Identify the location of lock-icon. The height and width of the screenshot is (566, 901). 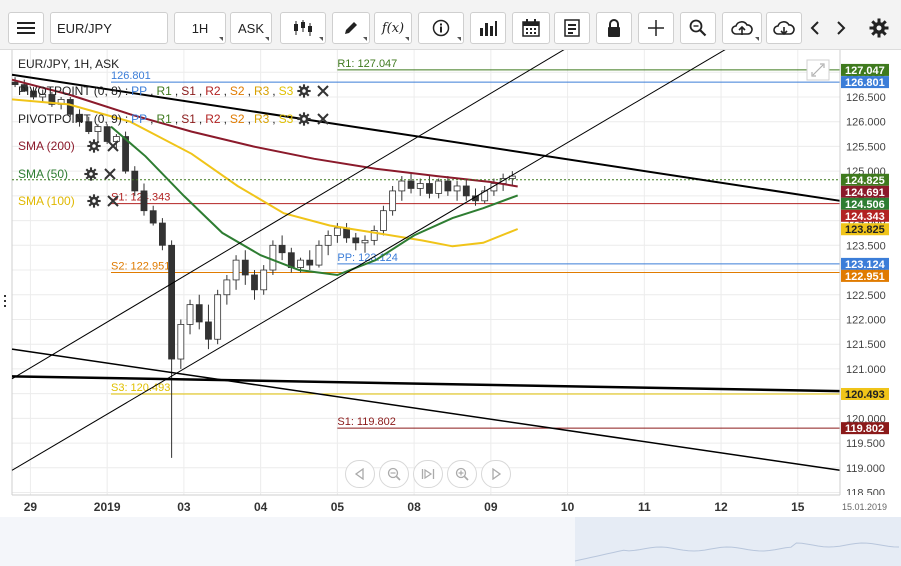
(614, 28).